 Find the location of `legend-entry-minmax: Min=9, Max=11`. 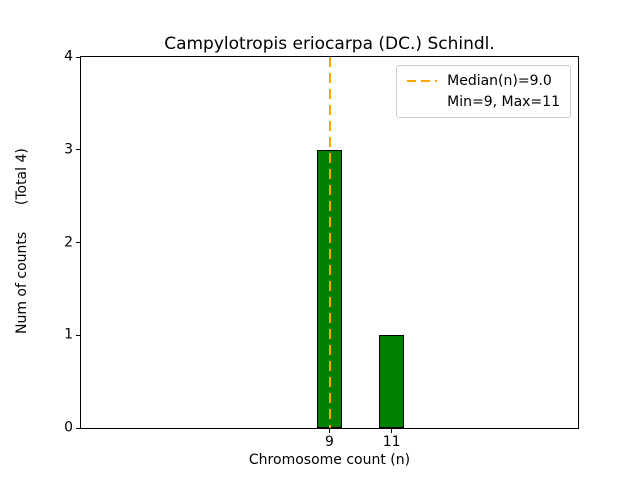

legend-entry-minmax: Min=9, Max=11 is located at coordinates (503, 102).